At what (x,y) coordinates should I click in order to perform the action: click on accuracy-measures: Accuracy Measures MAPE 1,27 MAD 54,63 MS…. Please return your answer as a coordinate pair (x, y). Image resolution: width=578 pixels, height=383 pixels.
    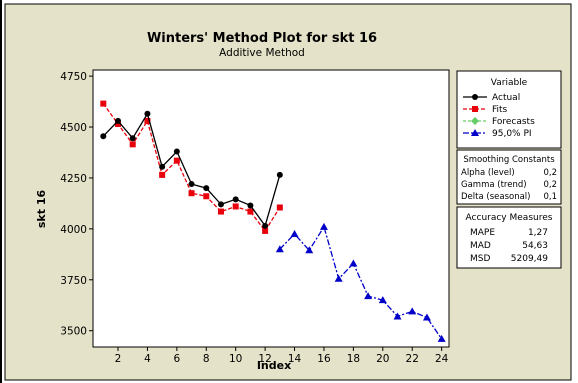
    Looking at the image, I should click on (509, 237).